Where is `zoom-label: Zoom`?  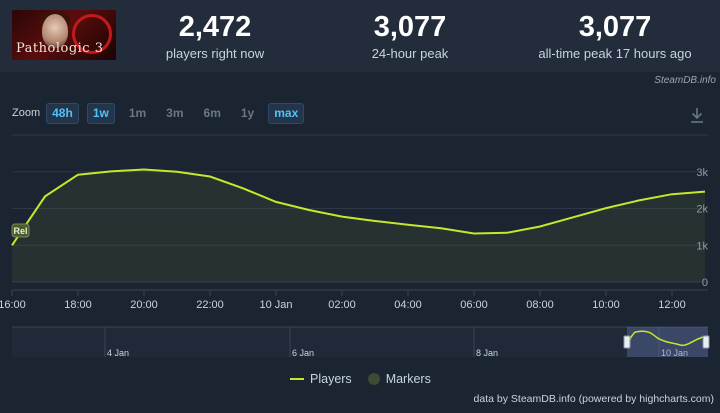
zoom-label: Zoom is located at coordinates (26, 113).